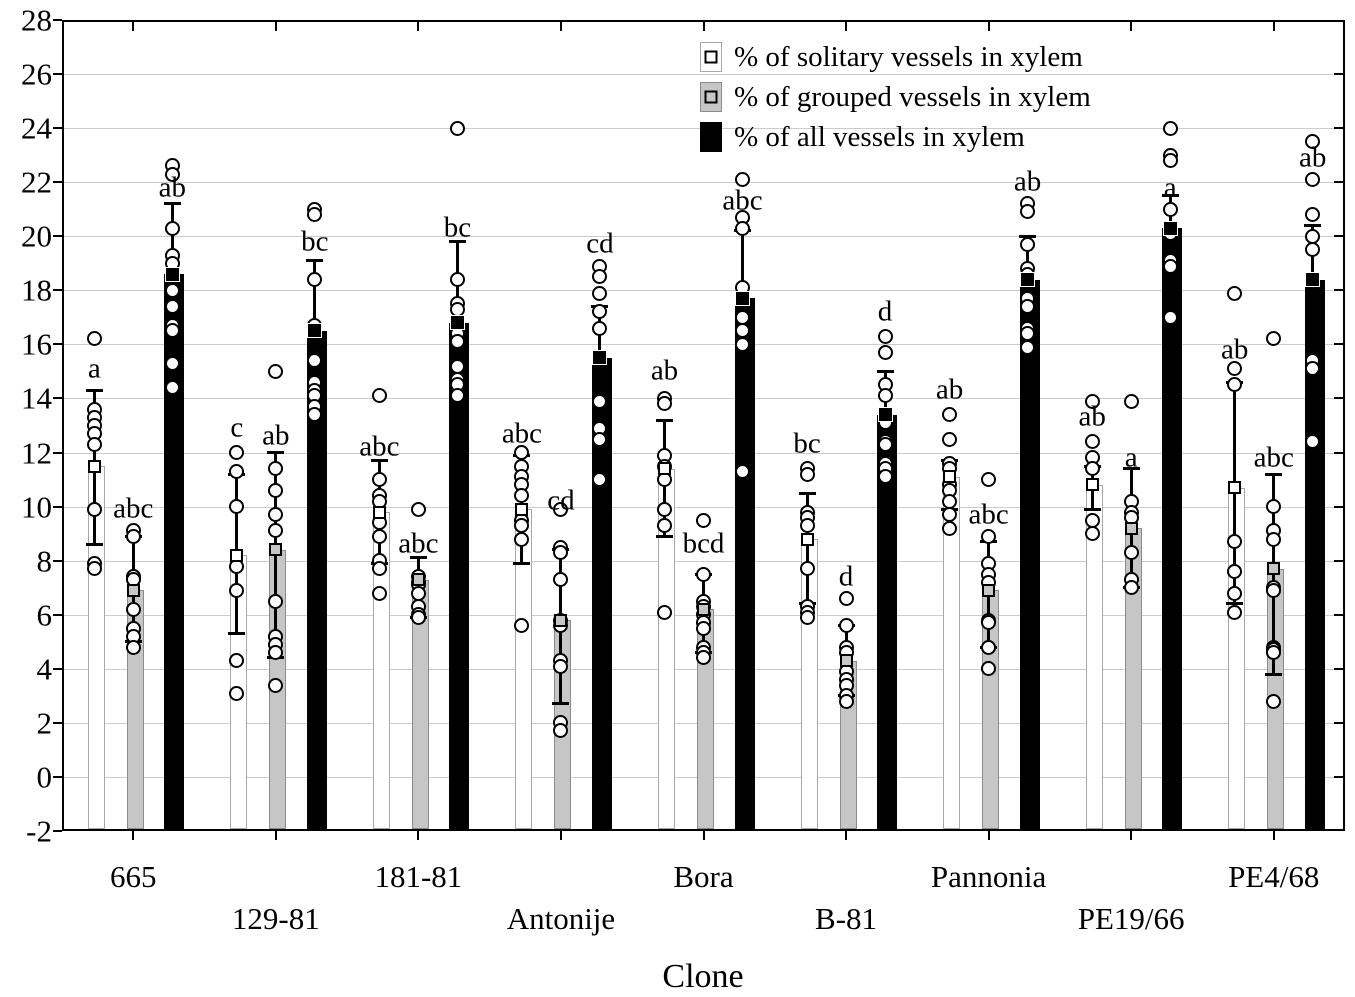 This screenshot has height=997, width=1355. What do you see at coordinates (418, 876) in the screenshot?
I see `x-category-label-181-81: 181-81` at bounding box center [418, 876].